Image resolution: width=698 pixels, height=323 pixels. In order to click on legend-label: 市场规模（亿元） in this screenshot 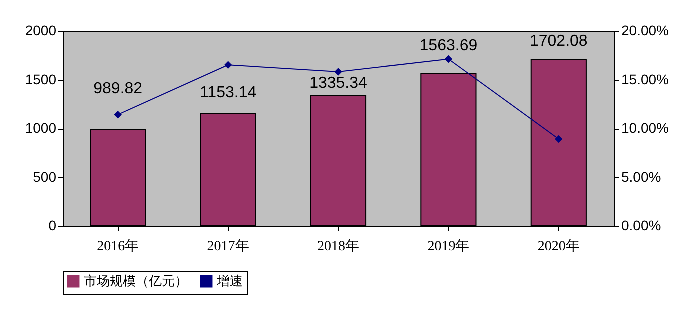, I will do `click(136, 281)`.